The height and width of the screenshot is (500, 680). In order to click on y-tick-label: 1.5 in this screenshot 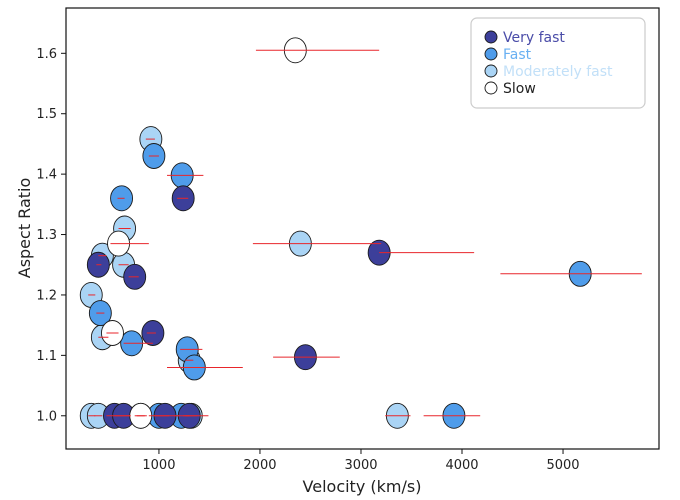, I will do `click(46, 114)`.